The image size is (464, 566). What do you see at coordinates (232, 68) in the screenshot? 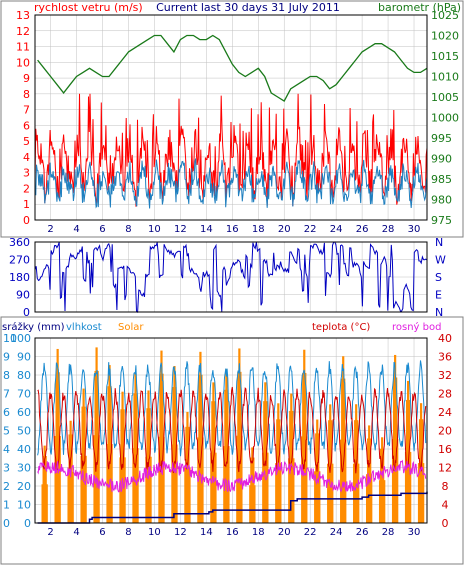
I see `pressure-line` at bounding box center [232, 68].